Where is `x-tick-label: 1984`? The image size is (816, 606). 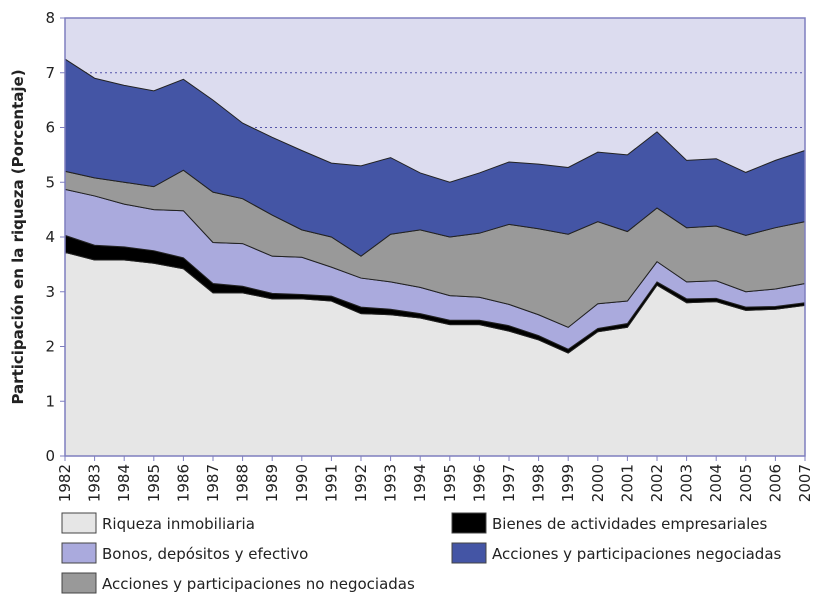 x-tick-label: 1984 is located at coordinates (124, 483).